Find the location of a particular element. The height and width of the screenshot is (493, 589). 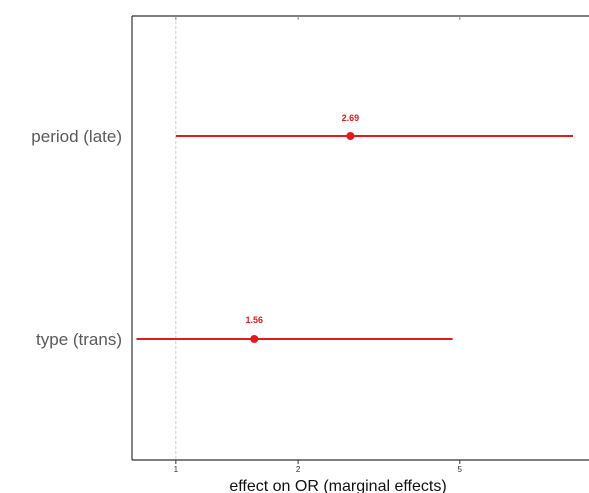

x-tick-label-1: 1 is located at coordinates (176, 469).